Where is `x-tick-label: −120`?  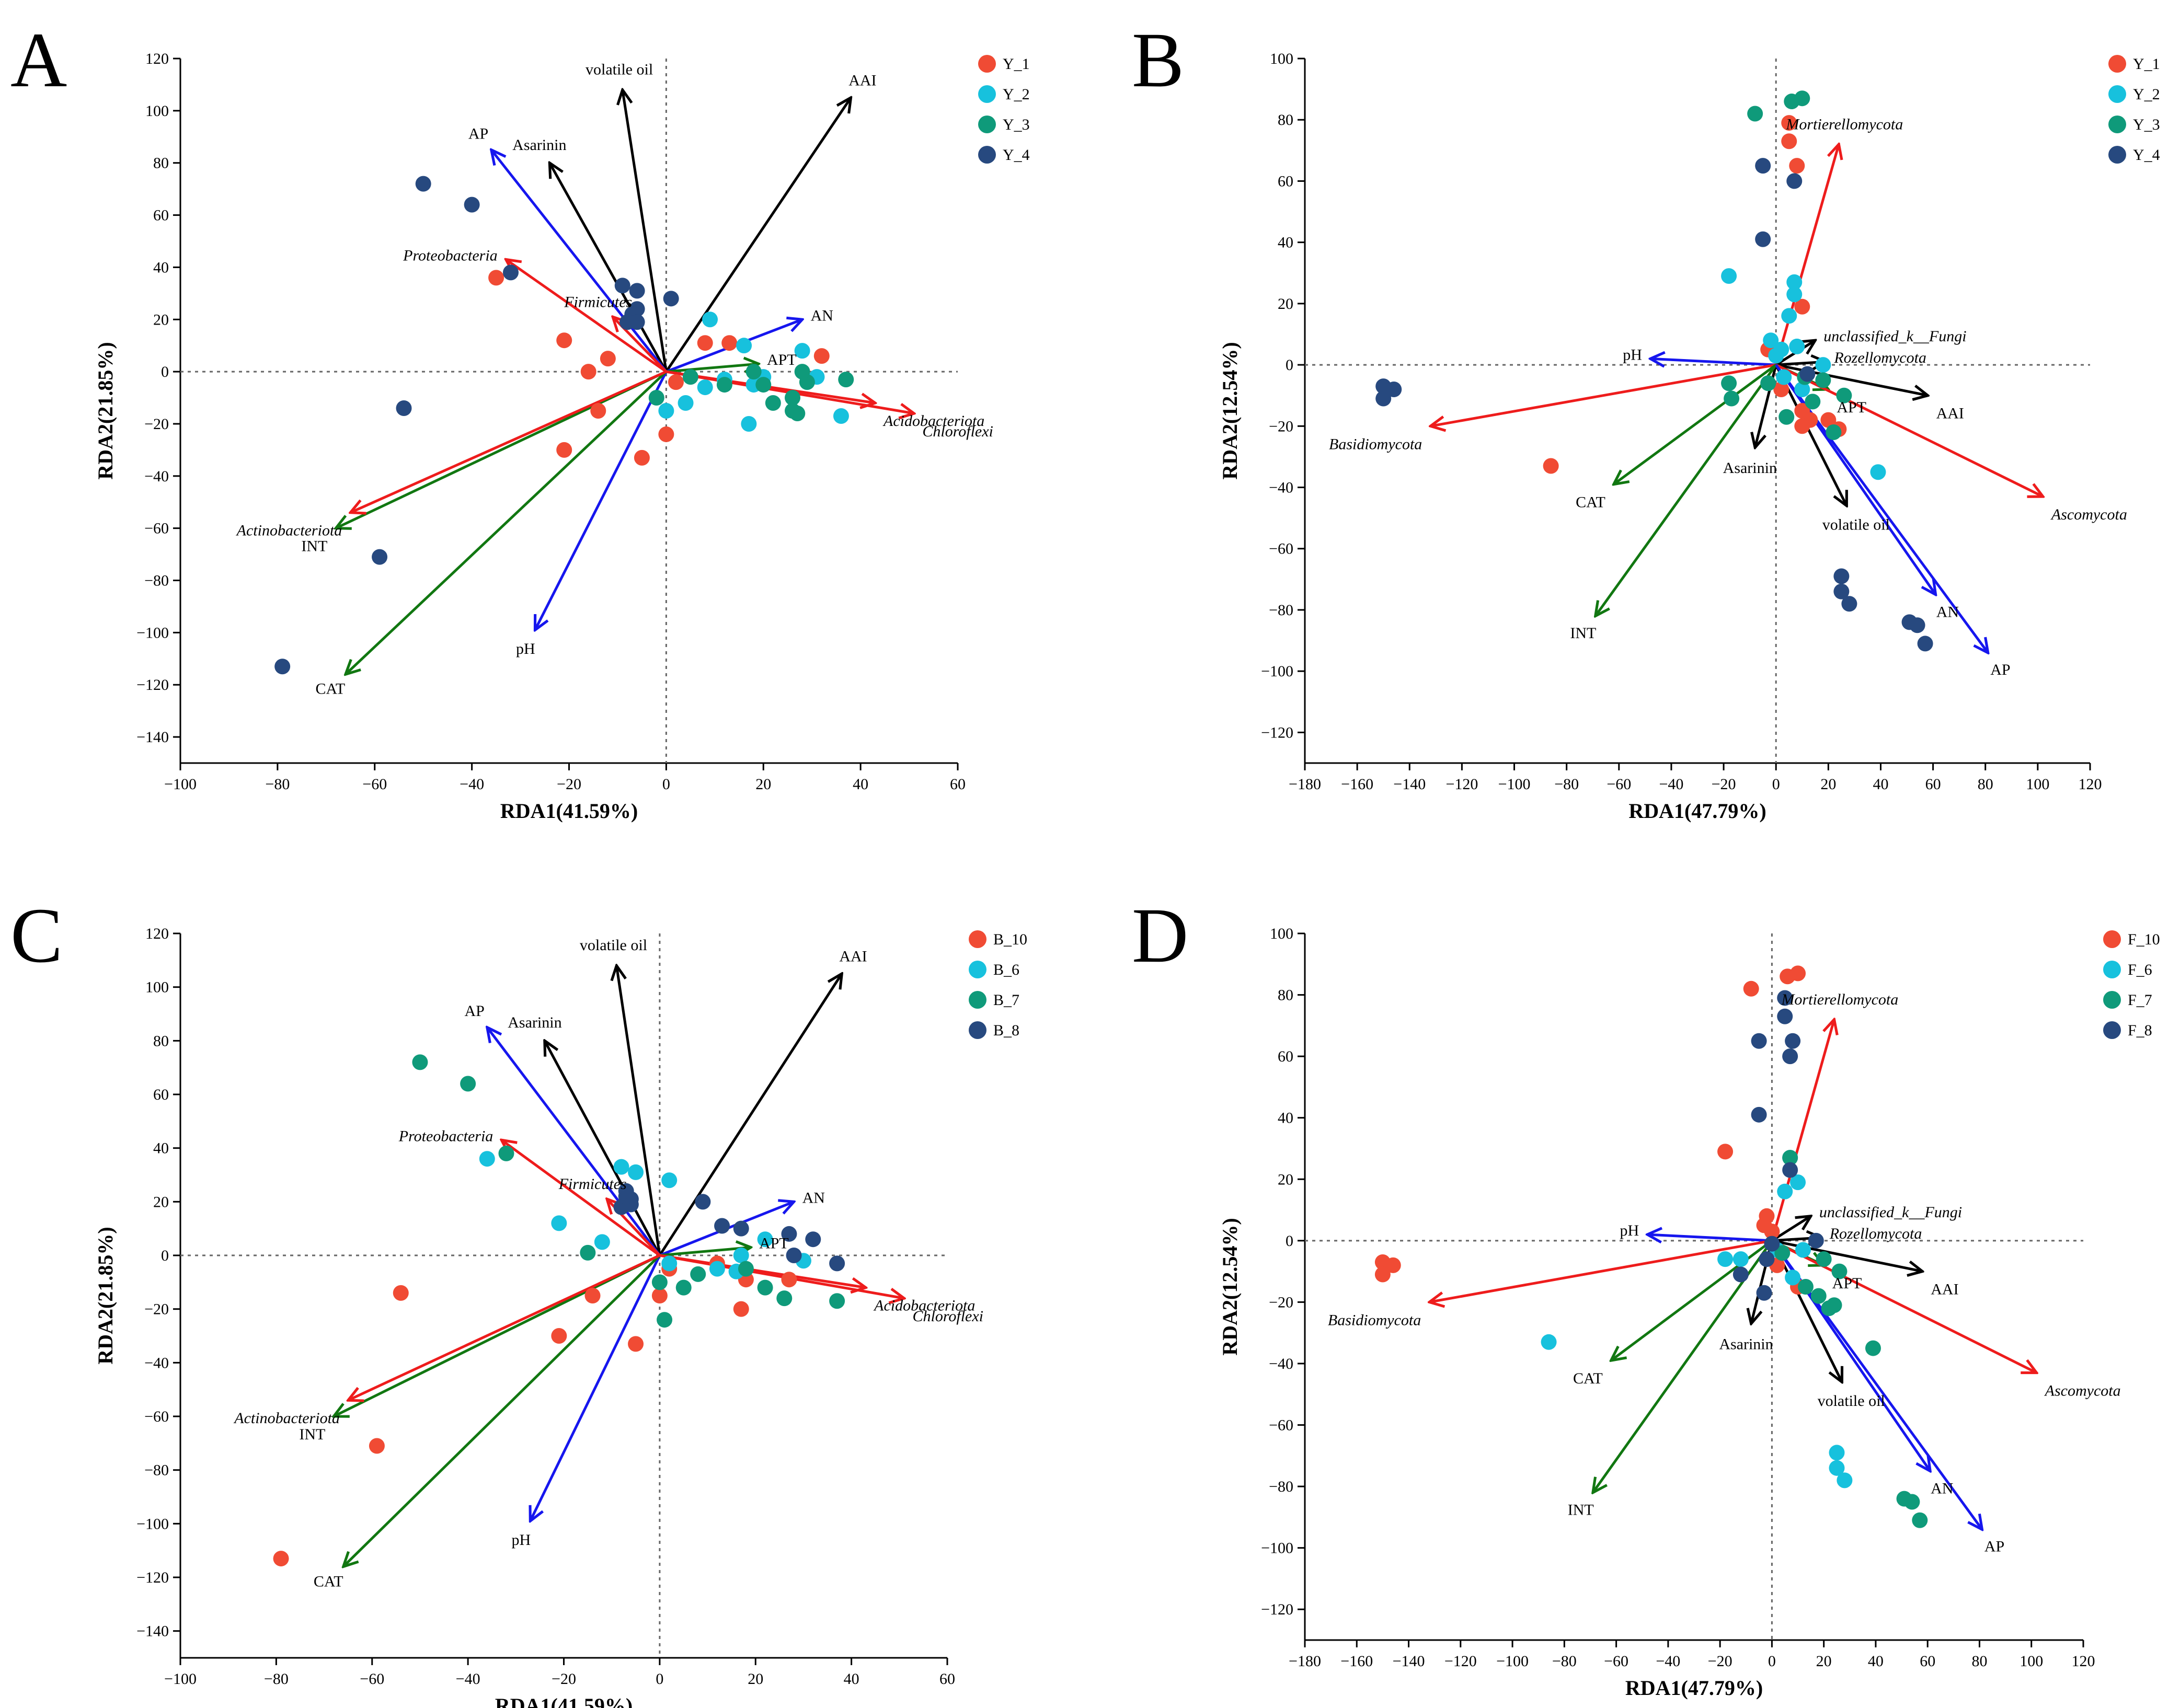
x-tick-label: −120 is located at coordinates (1461, 784).